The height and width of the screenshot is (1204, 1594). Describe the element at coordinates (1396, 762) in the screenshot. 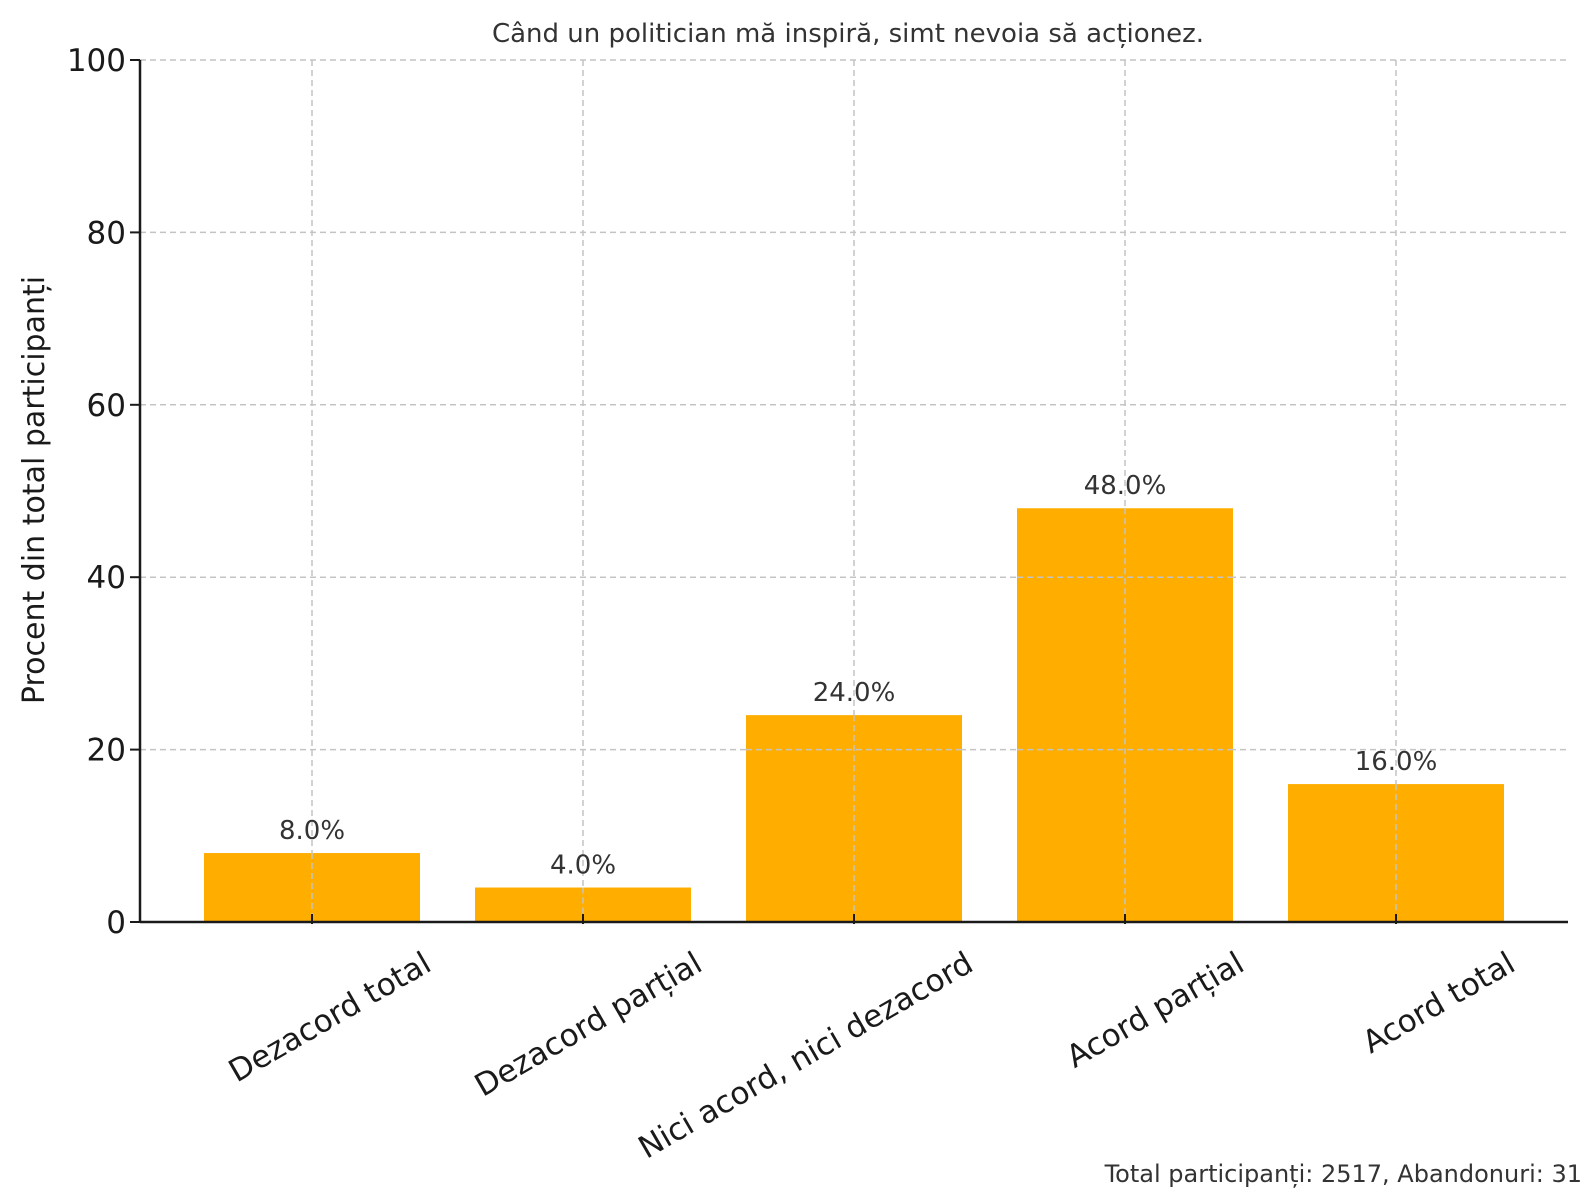

I see `bar-value-label: 16.0%` at that location.